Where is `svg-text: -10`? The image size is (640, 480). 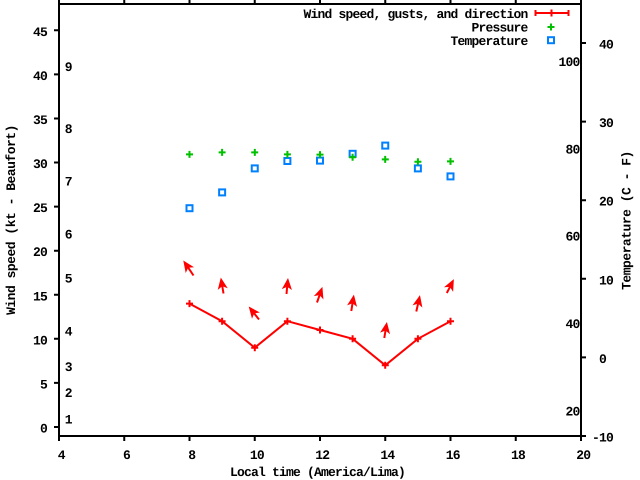
svg-text: -10 is located at coordinates (603, 438).